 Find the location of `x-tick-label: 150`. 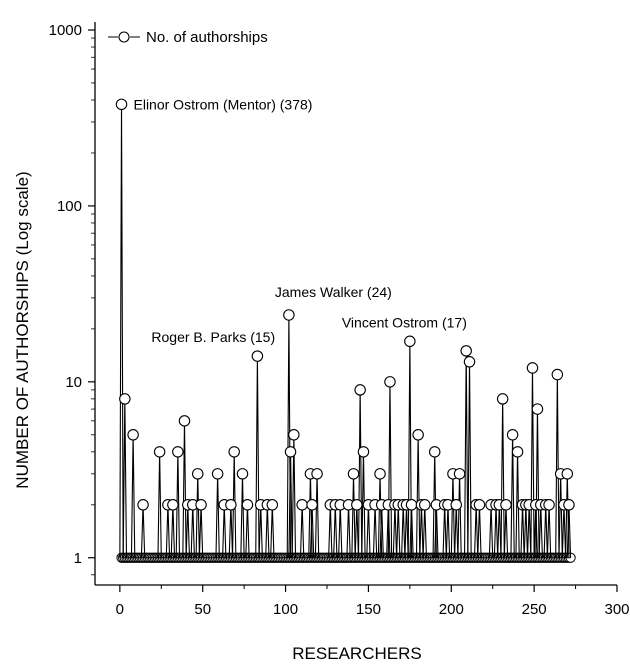

x-tick-label: 150 is located at coordinates (368, 609).